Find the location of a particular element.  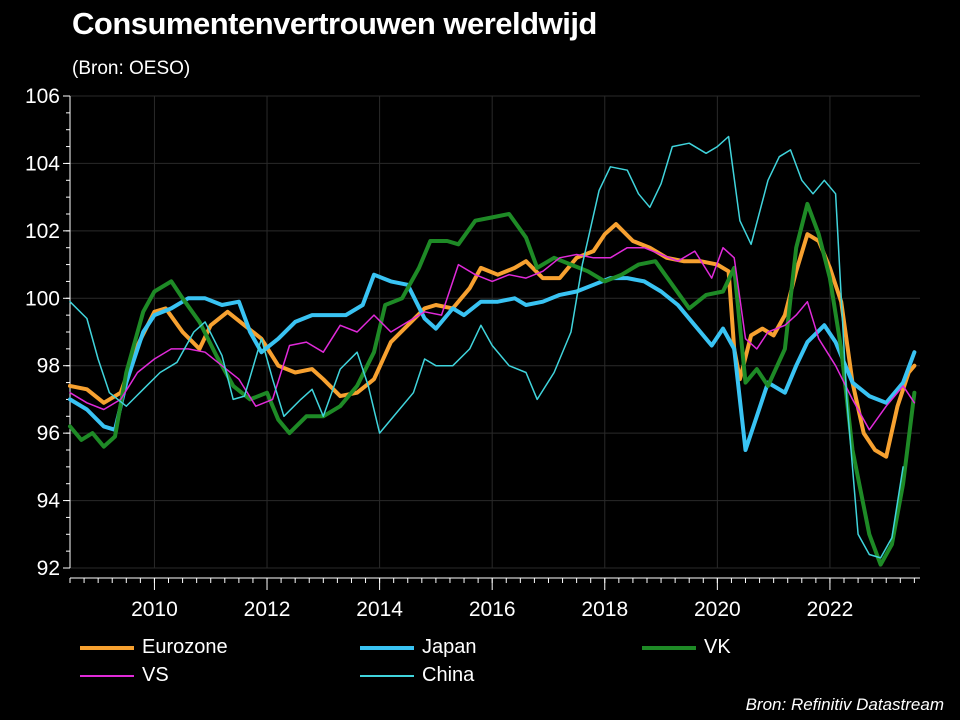

y-tick-label-94: 94 is located at coordinates (49, 501).